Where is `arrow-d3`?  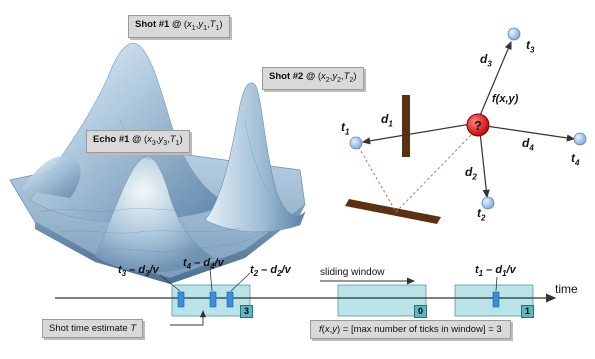 arrow-d3 is located at coordinates (495, 79).